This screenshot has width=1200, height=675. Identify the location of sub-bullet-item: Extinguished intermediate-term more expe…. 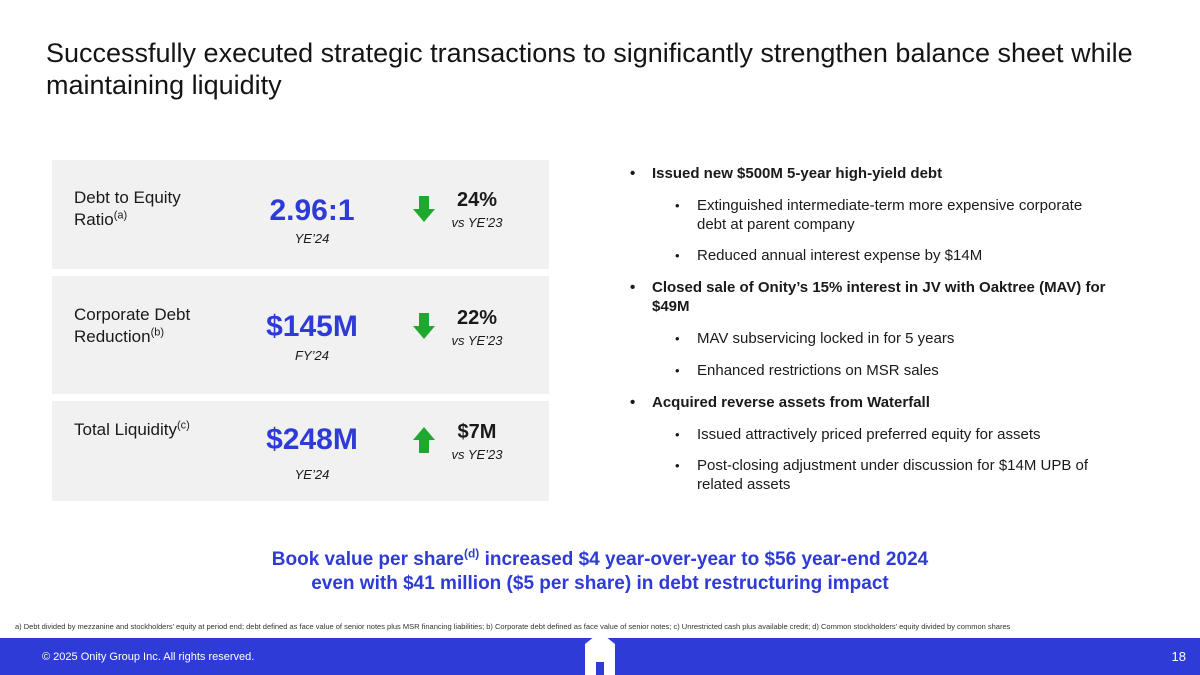
(870, 215).